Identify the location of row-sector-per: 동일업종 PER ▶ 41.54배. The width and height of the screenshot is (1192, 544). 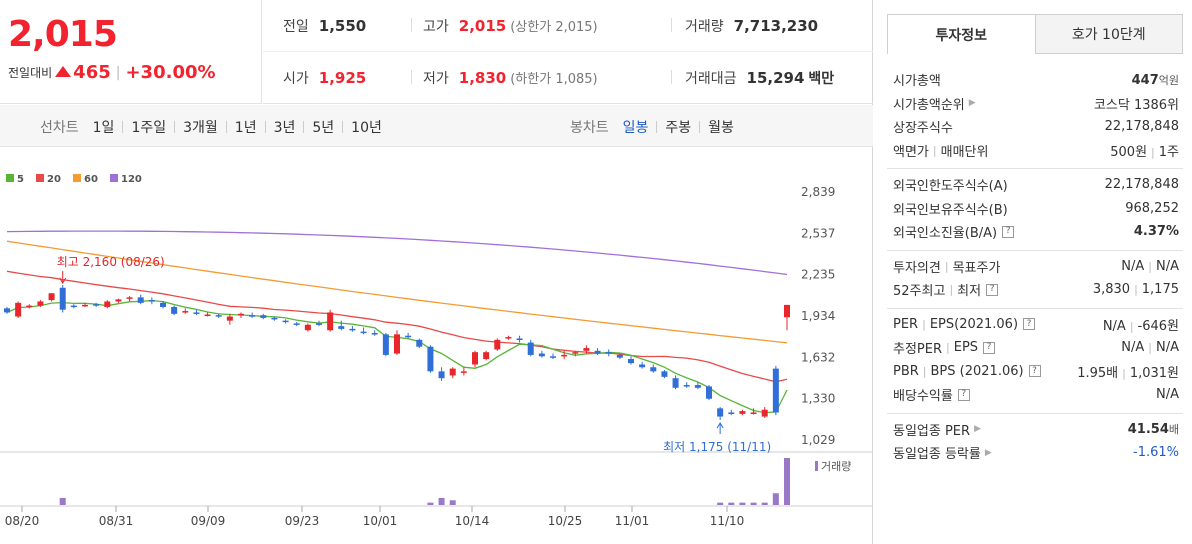
(1036, 430).